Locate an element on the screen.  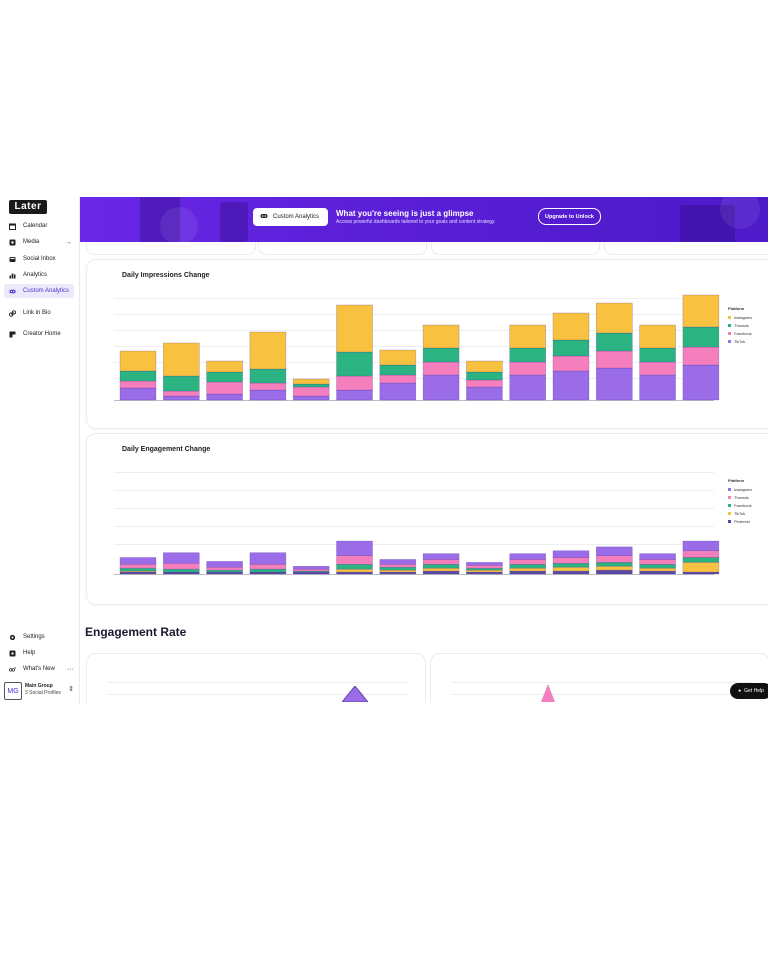
get-help-button: ● Get Help is located at coordinates (749, 691).